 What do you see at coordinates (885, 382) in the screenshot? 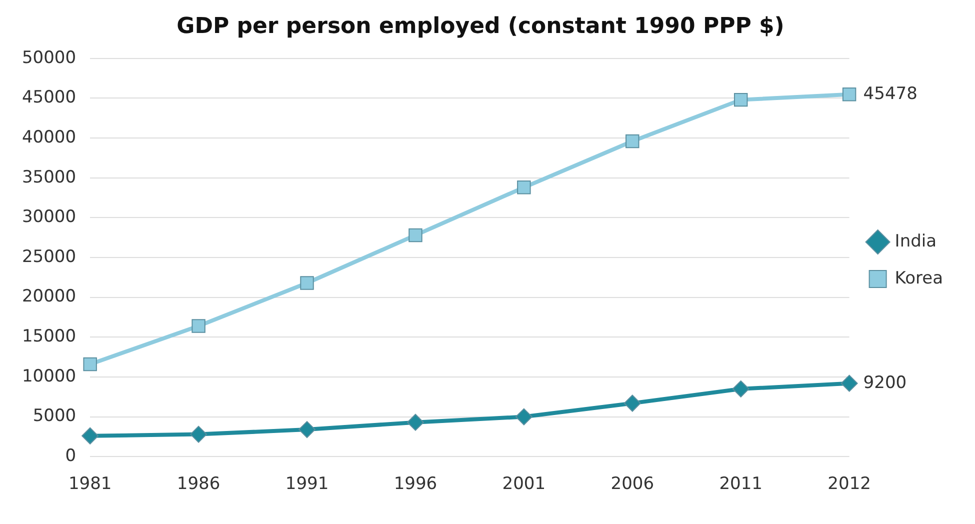
I see `data-label: 9200` at bounding box center [885, 382].